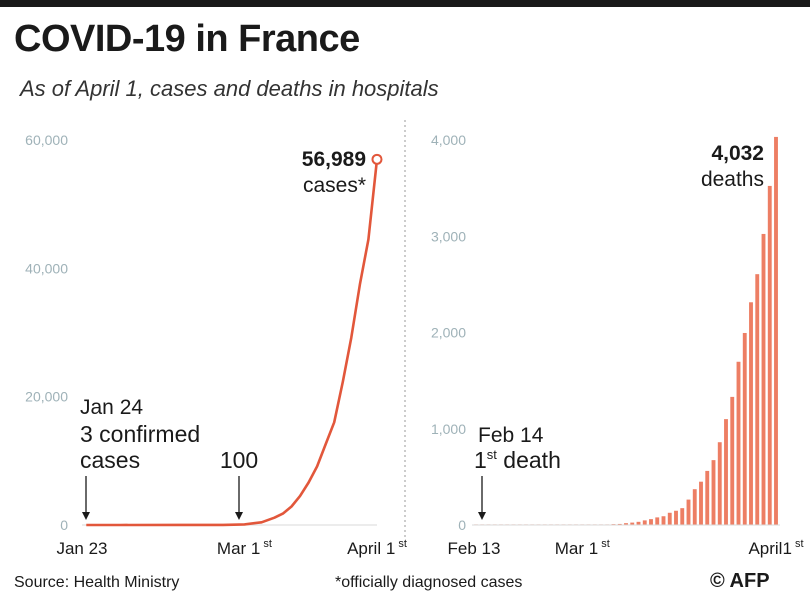  What do you see at coordinates (244, 548) in the screenshot?
I see `cases-x-tick-label: Mar 1 st` at bounding box center [244, 548].